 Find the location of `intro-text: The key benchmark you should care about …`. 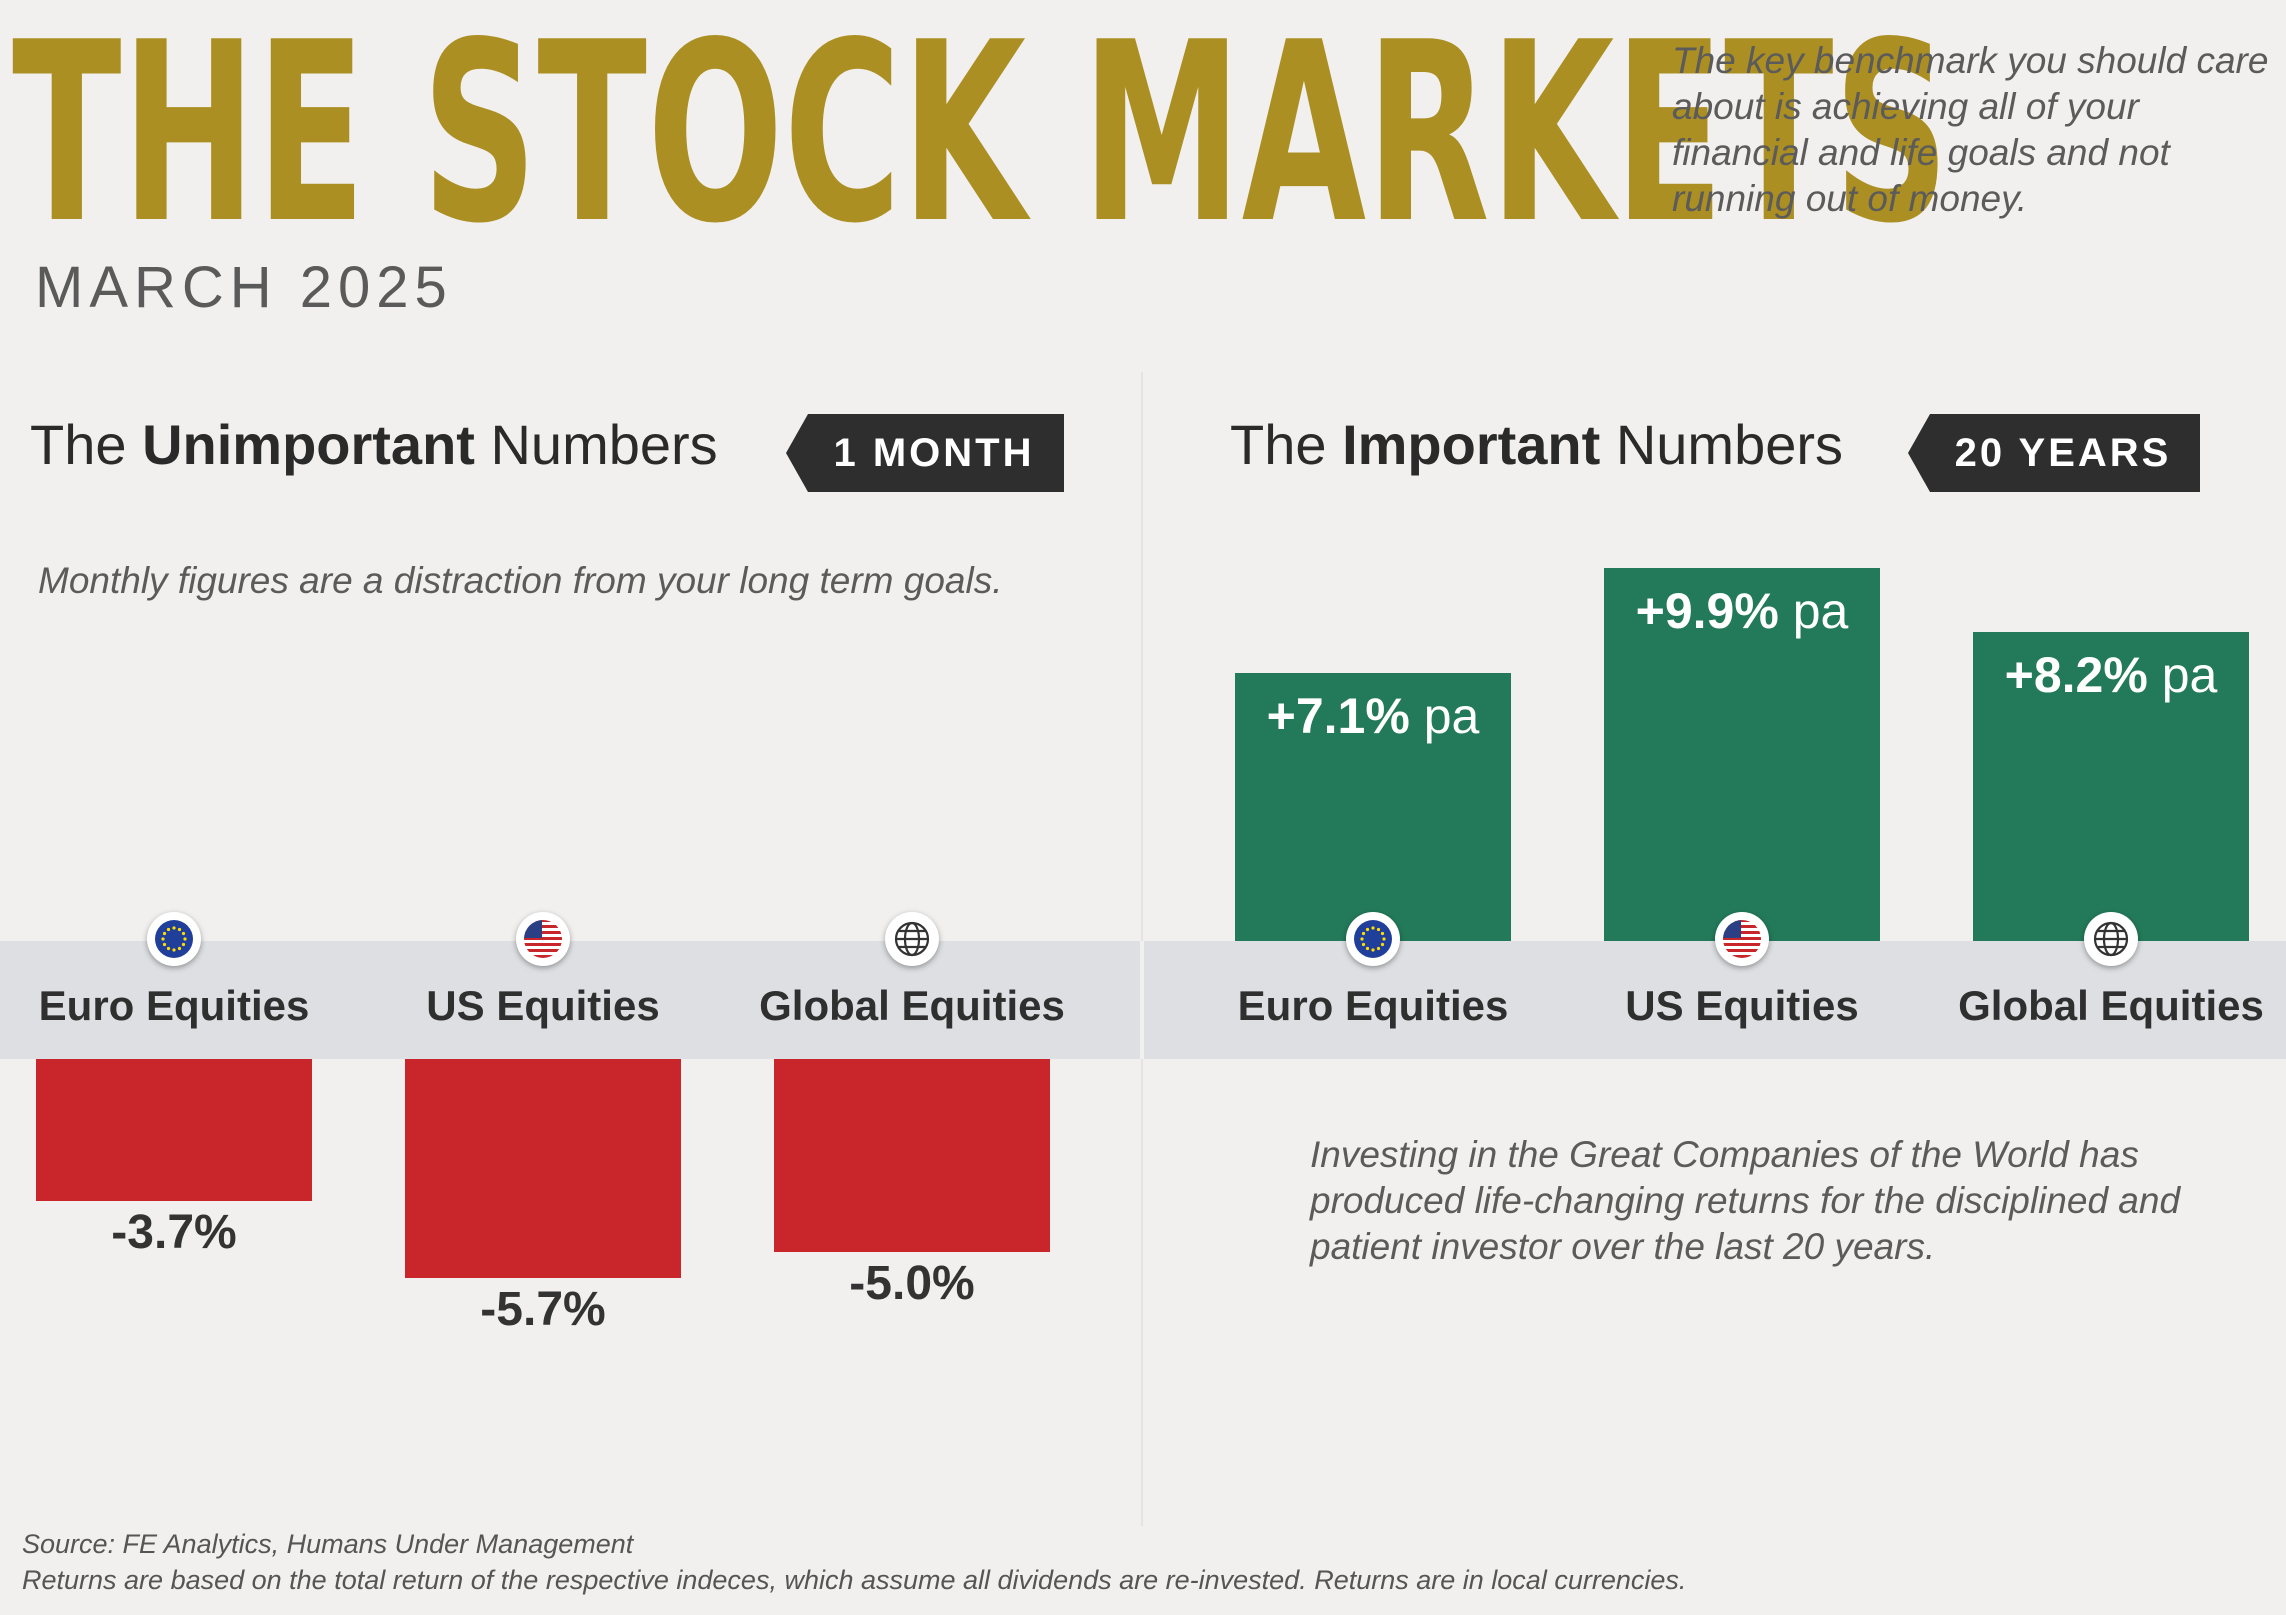

intro-text: The key benchmark you should care about … is located at coordinates (1970, 129).